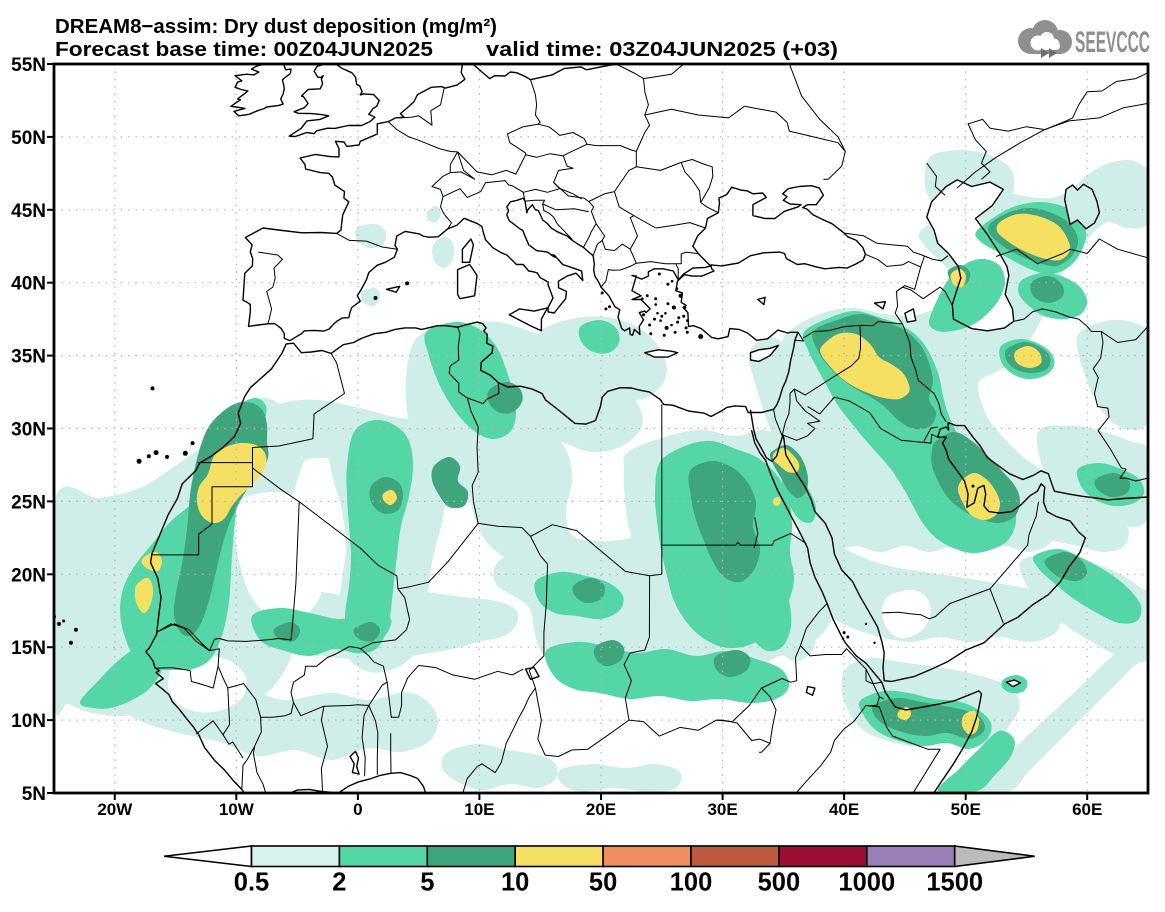 The height and width of the screenshot is (912, 1165). What do you see at coordinates (515, 883) in the screenshot?
I see `svg-text: 10` at bounding box center [515, 883].